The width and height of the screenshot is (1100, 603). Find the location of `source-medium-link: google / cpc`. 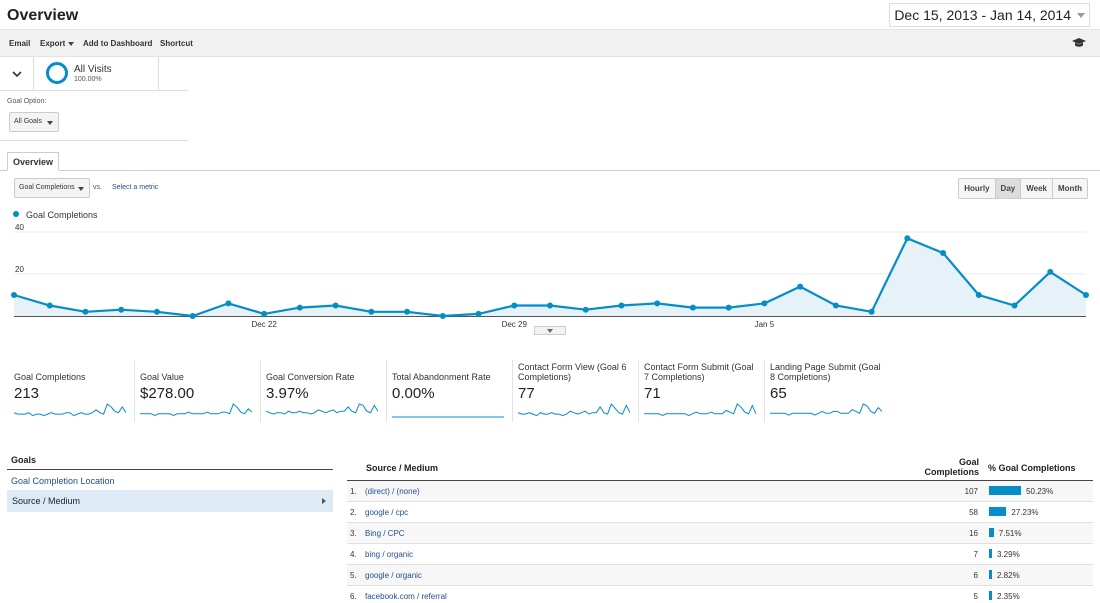

source-medium-link: google / cpc is located at coordinates (387, 512).